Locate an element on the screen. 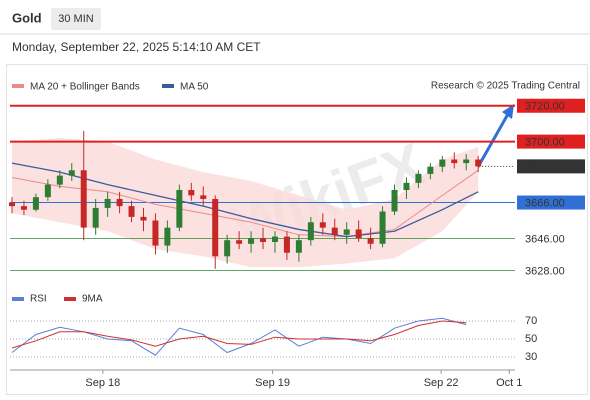  legend-label: MA 20 + Bollinger Bands is located at coordinates (85, 87).